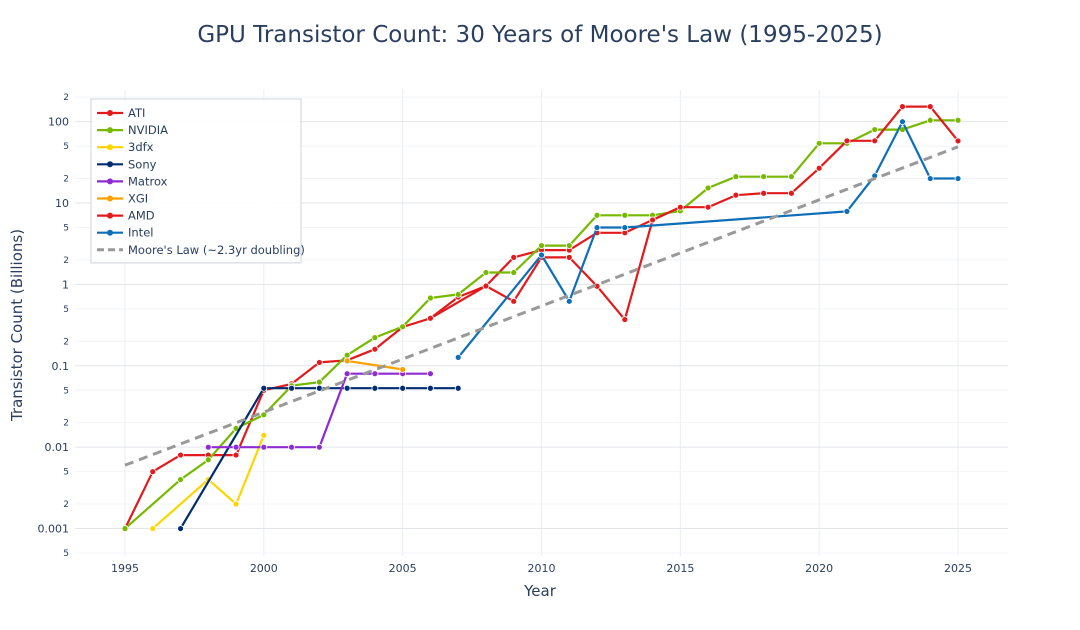 The image size is (1080, 630). What do you see at coordinates (138, 199) in the screenshot?
I see `legend-label: XGI` at bounding box center [138, 199].